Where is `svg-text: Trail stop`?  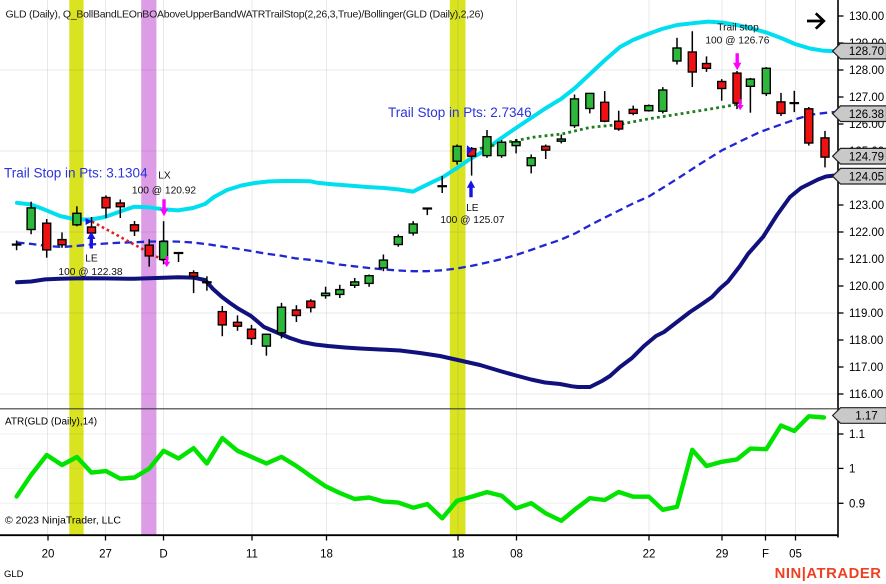
svg-text: Trail stop is located at coordinates (738, 27).